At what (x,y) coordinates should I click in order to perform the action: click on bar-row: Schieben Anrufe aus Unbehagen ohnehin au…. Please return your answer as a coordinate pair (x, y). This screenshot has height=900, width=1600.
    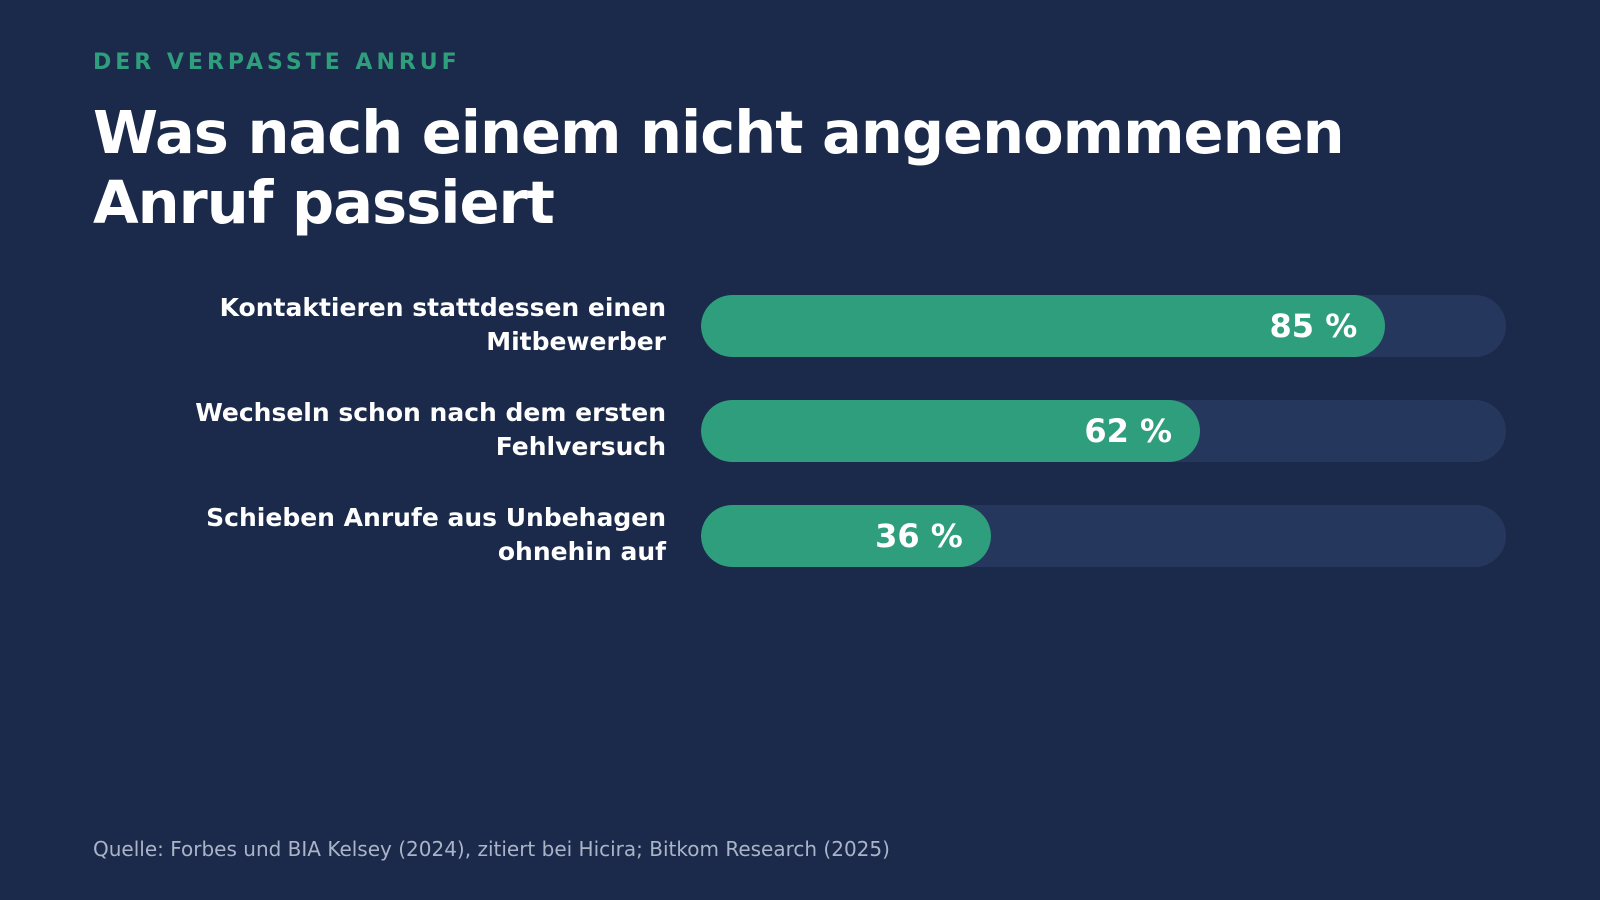
    Looking at the image, I should click on (800, 535).